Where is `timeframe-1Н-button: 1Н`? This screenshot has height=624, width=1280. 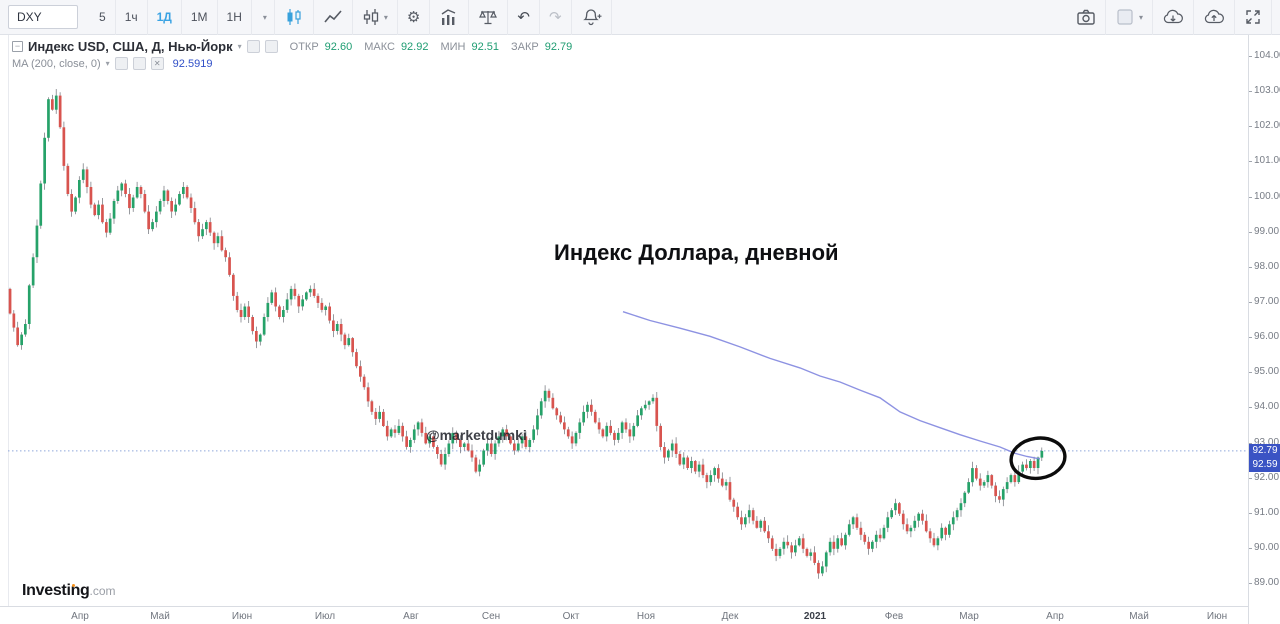
timeframe-1Н-button: 1Н is located at coordinates (235, 17).